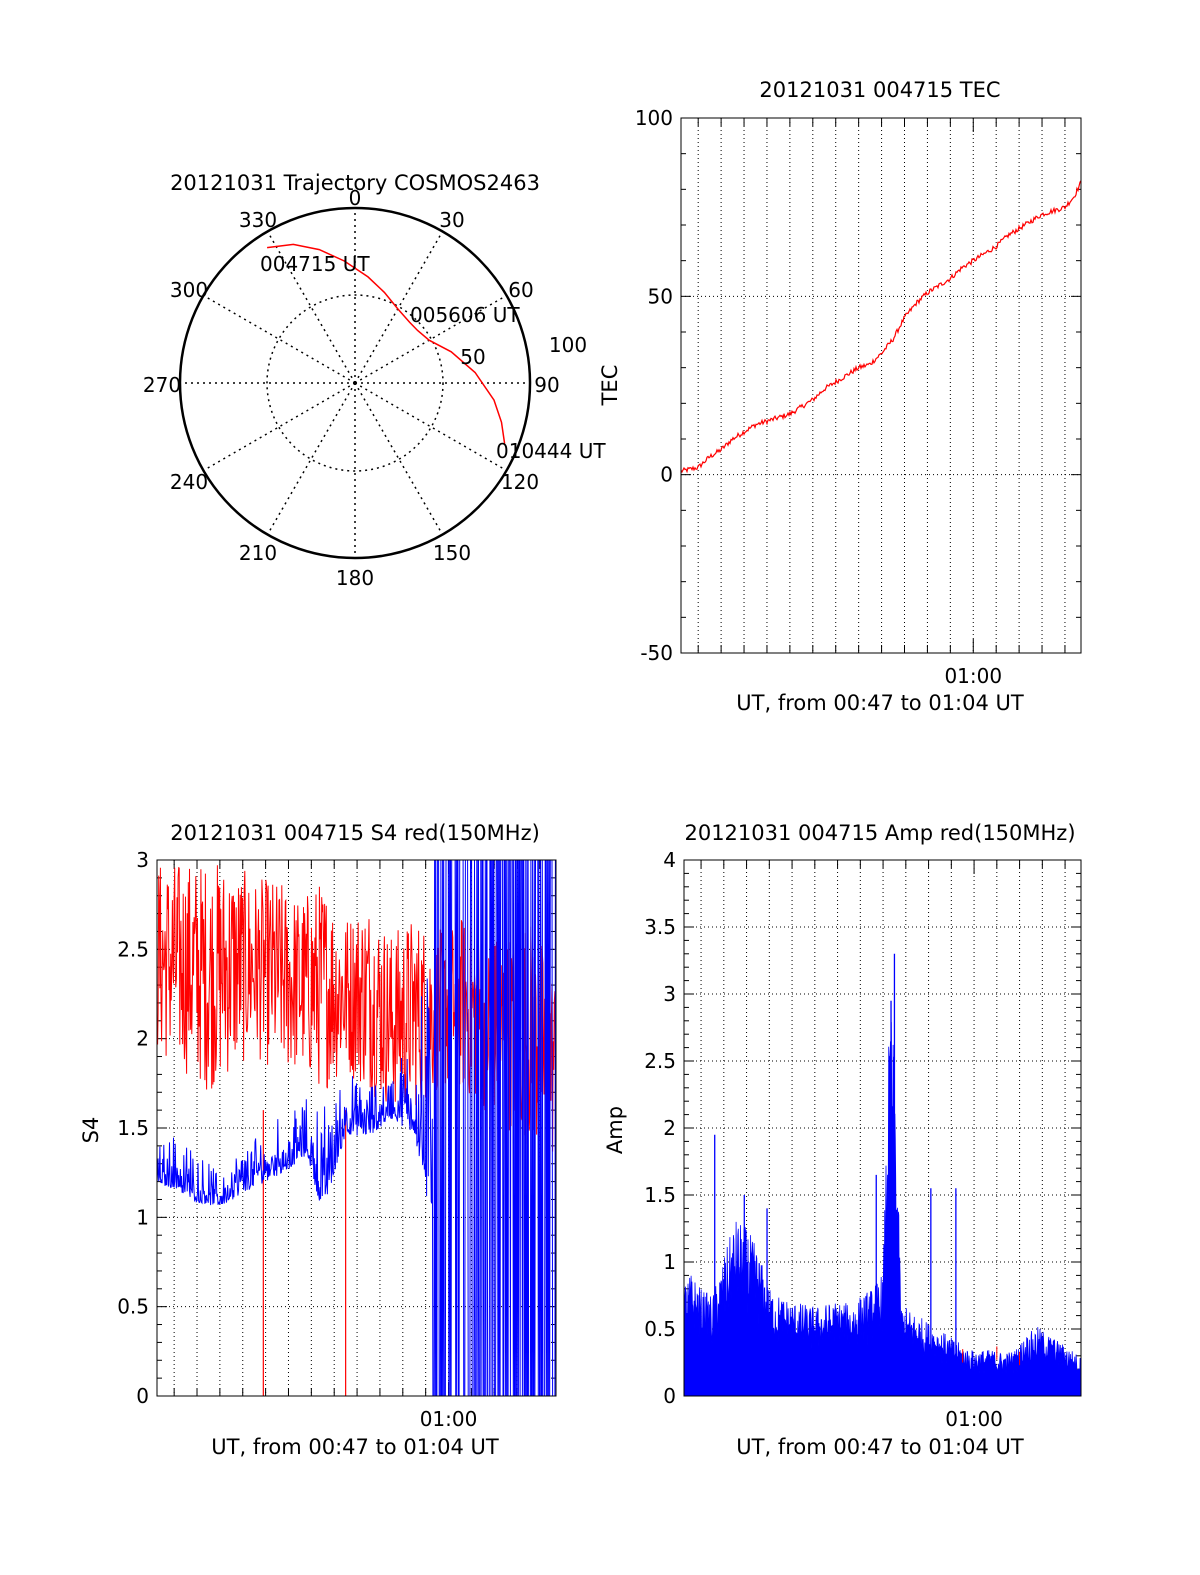 Image resolution: width=1200 pixels, height=1575 pixels. Describe the element at coordinates (258, 220) in the screenshot. I see `polar-azimuth-label: 330` at that location.